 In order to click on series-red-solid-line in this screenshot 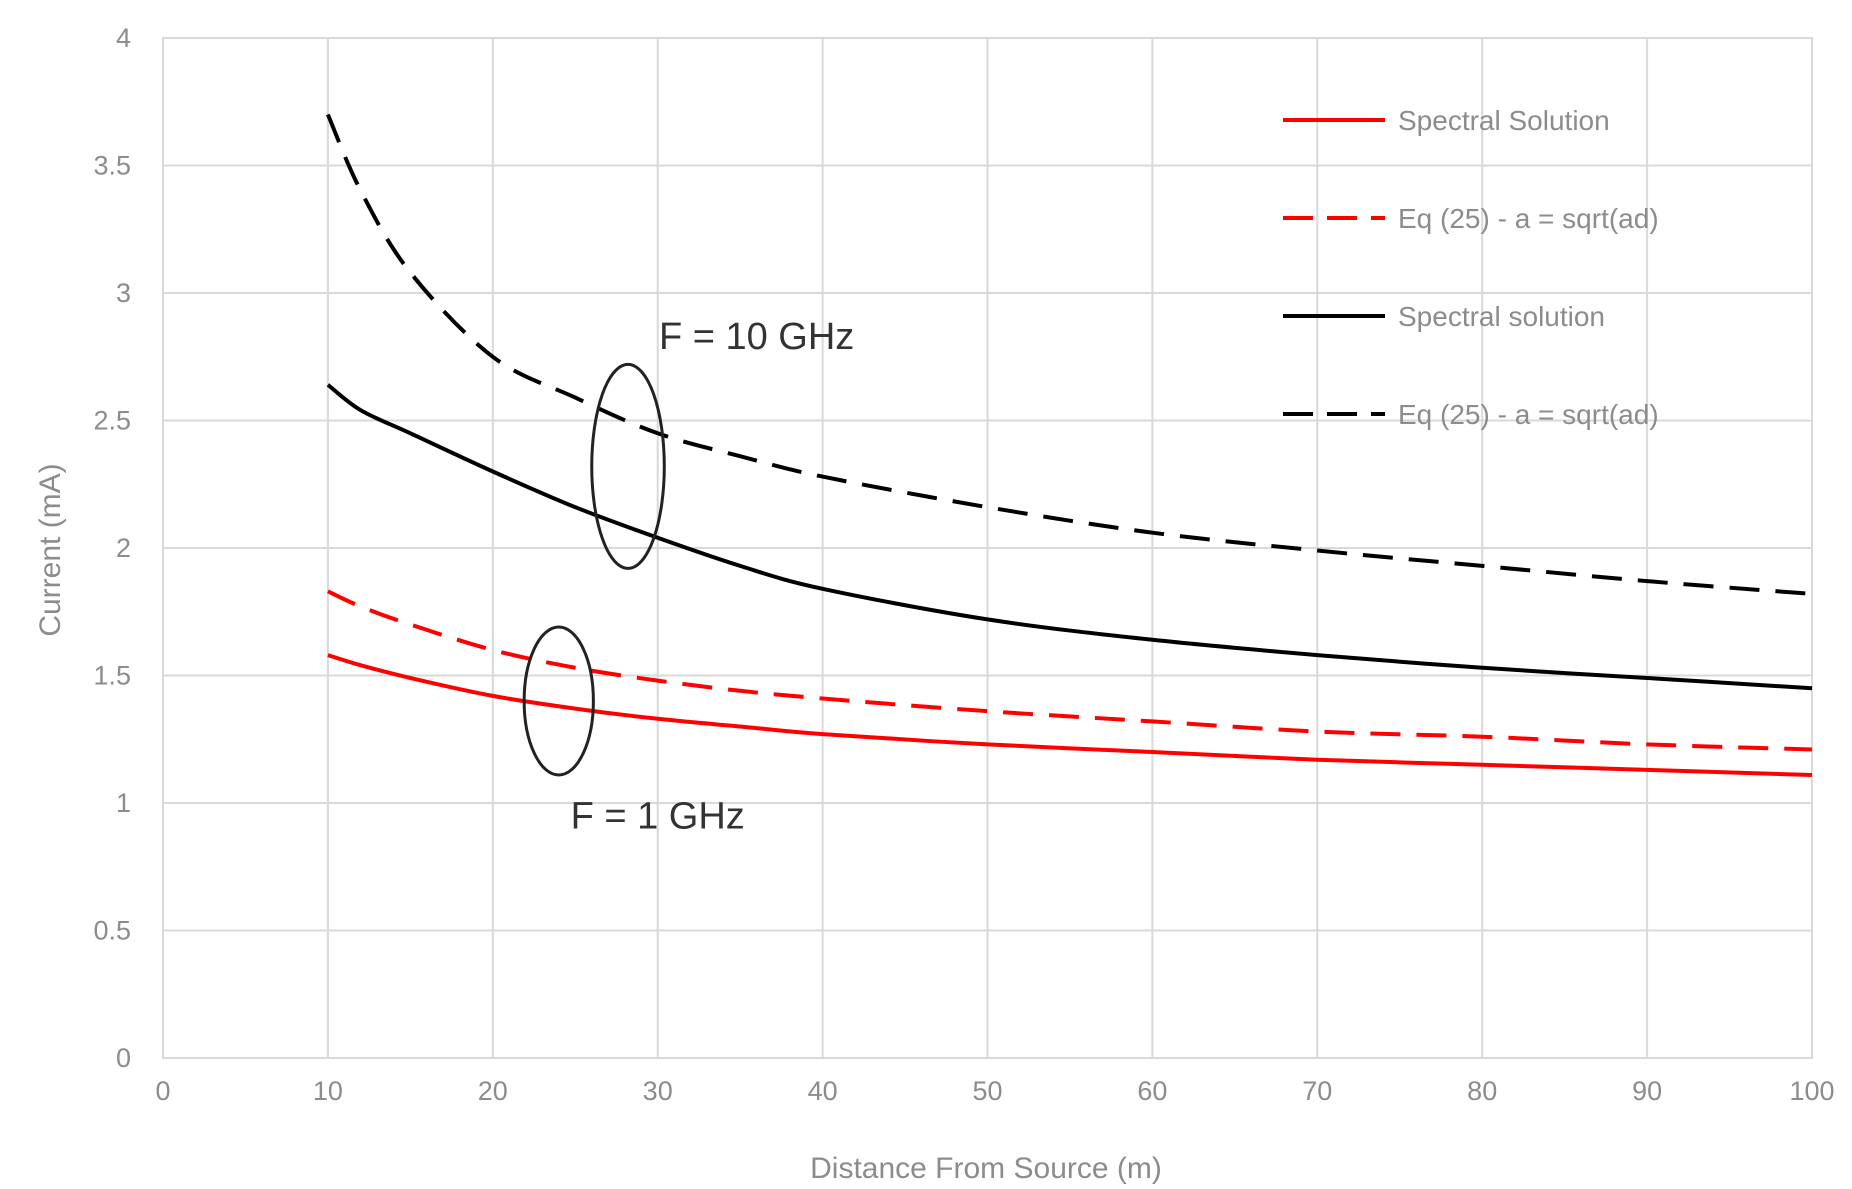, I will do `click(1070, 715)`.